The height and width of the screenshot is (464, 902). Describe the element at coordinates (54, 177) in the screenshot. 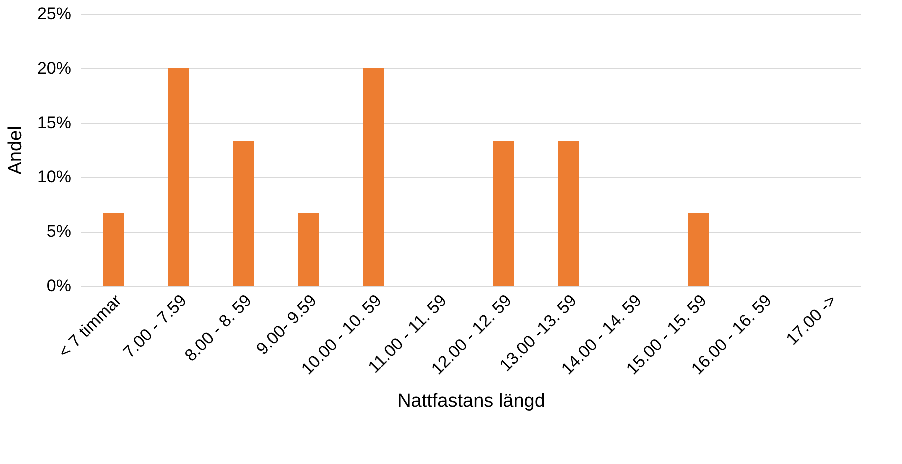

I see `y-tick-label: 10%` at that location.